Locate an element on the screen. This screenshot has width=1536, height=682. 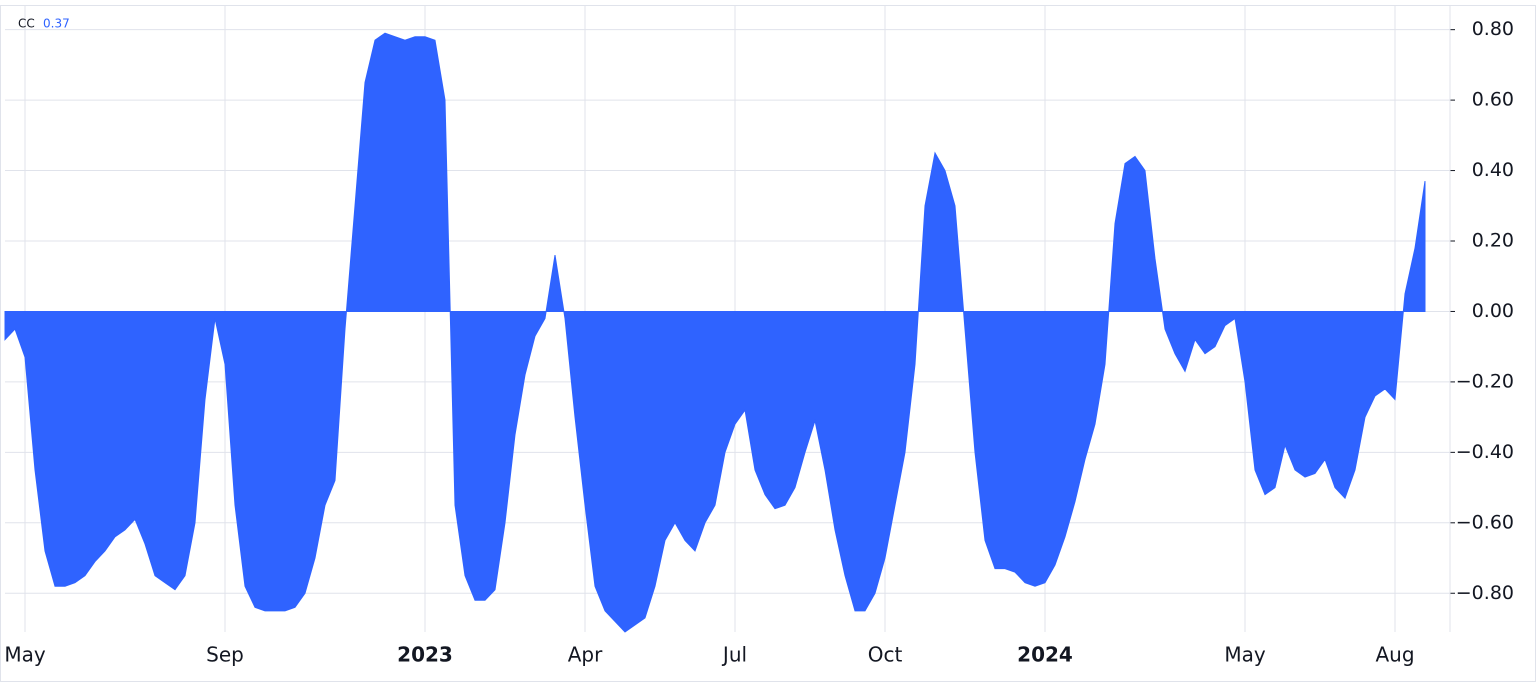
y-tick-label: −0.80 is located at coordinates (1485, 593).